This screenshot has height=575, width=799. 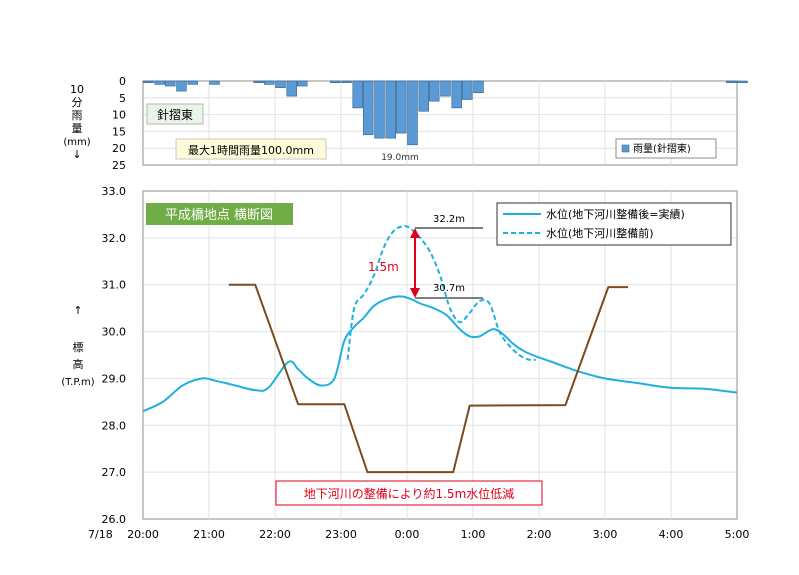 What do you see at coordinates (114, 425) in the screenshot?
I see `wl-y-tick-label: 28.0` at bounding box center [114, 425].